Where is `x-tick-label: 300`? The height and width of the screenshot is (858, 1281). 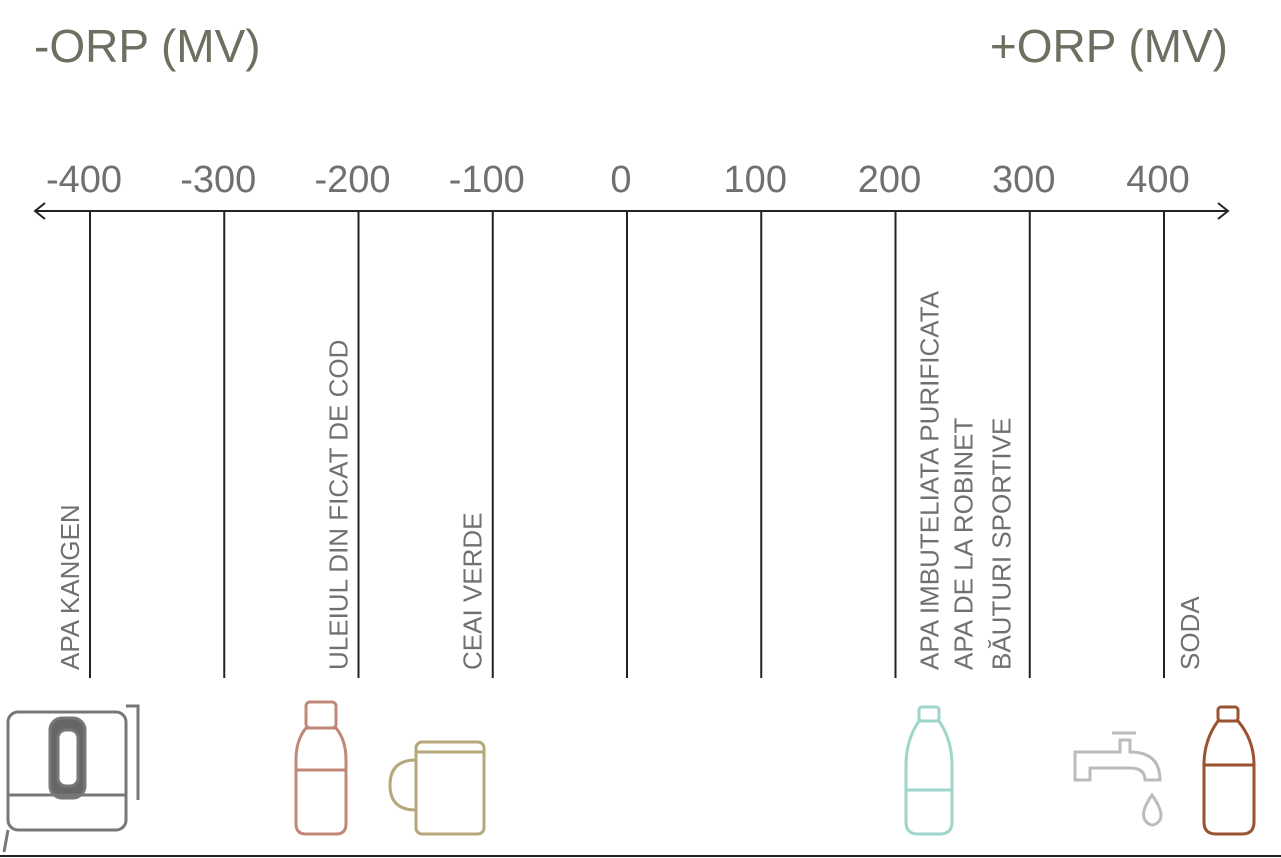
x-tick-label: 300 is located at coordinates (1023, 180).